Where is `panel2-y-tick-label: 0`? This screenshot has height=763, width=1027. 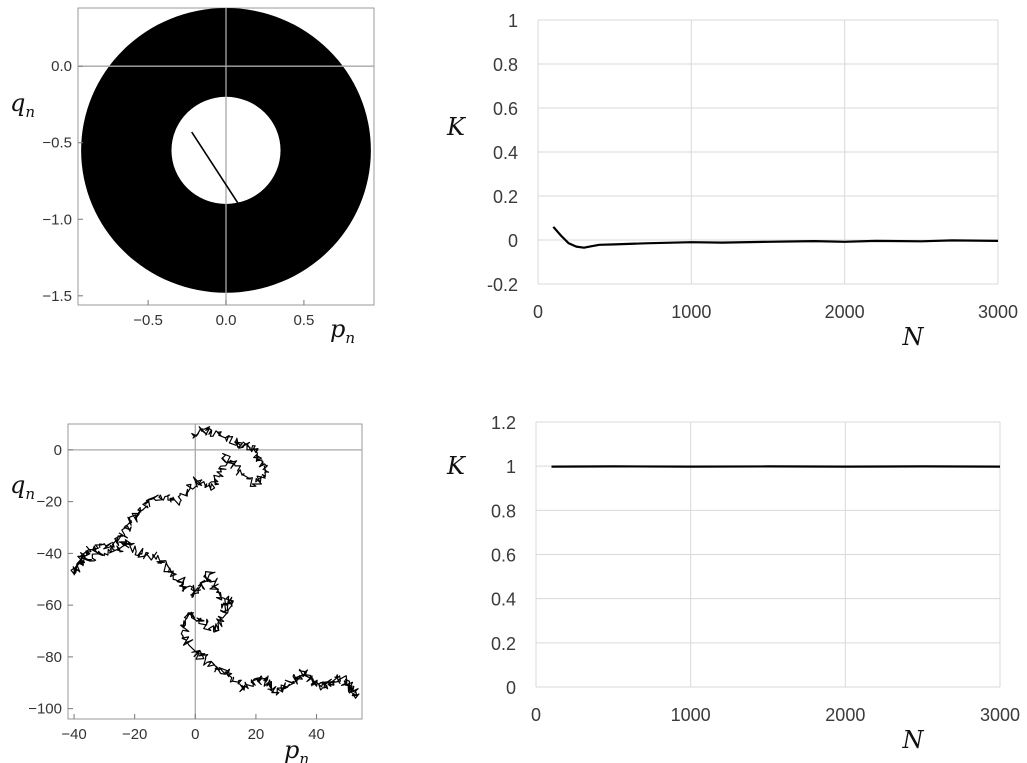 panel2-y-tick-label: 0 is located at coordinates (513, 241).